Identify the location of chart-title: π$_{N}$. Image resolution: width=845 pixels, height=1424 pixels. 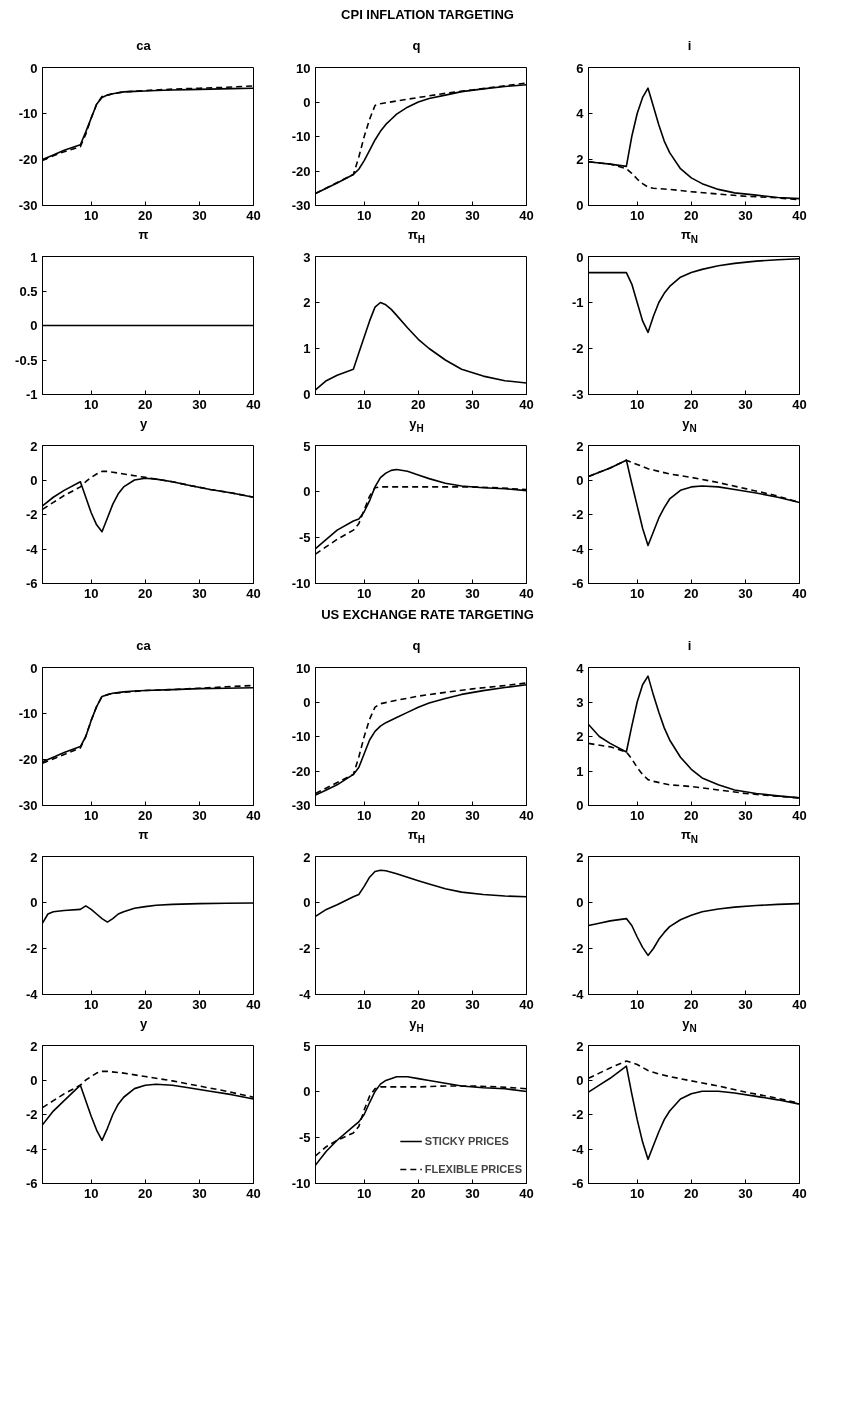
(689, 837).